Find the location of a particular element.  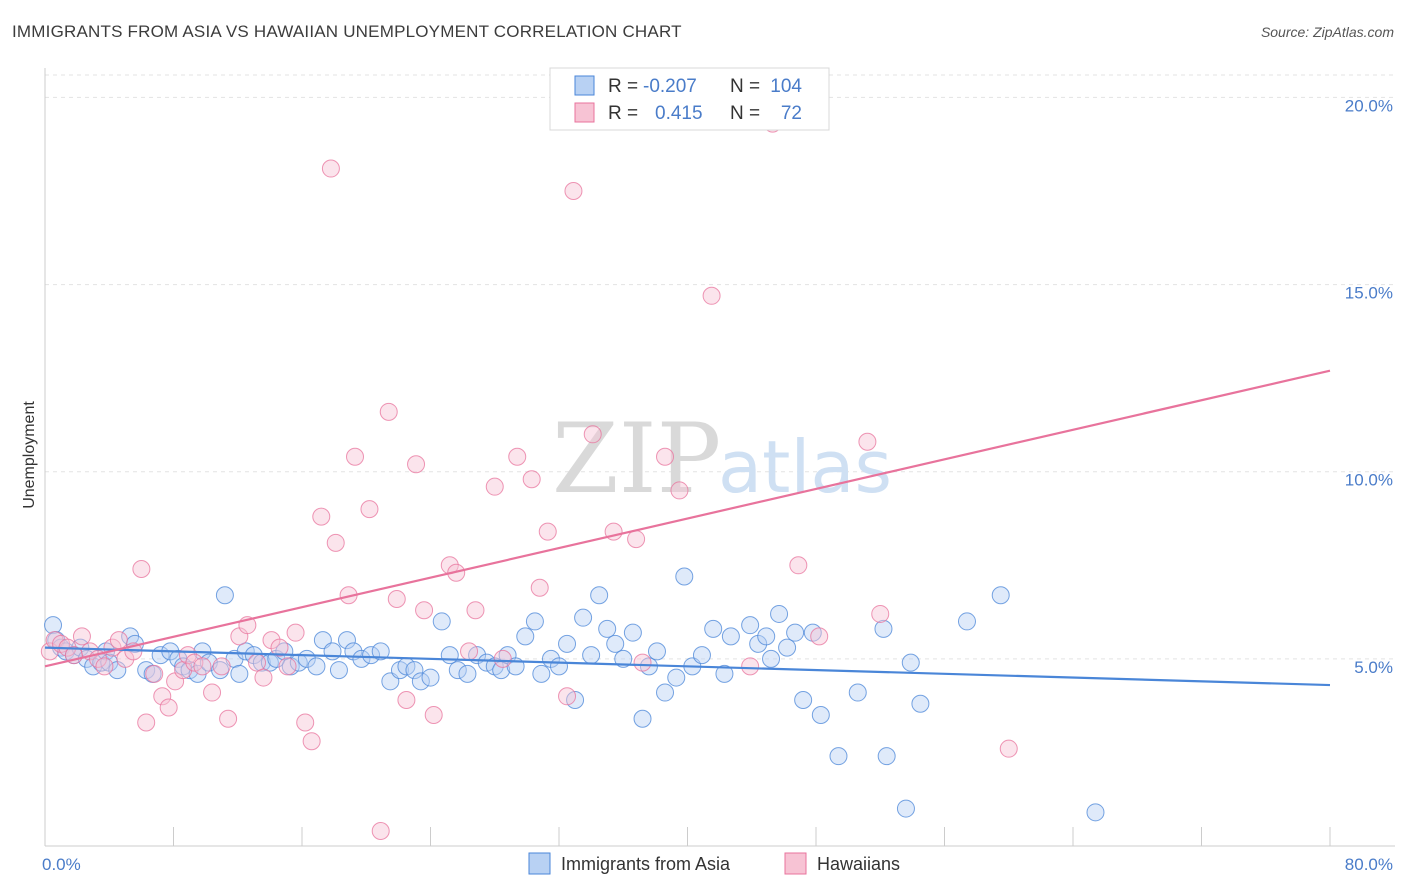

x-tick-label-1: 80.0% is located at coordinates (1369, 864).